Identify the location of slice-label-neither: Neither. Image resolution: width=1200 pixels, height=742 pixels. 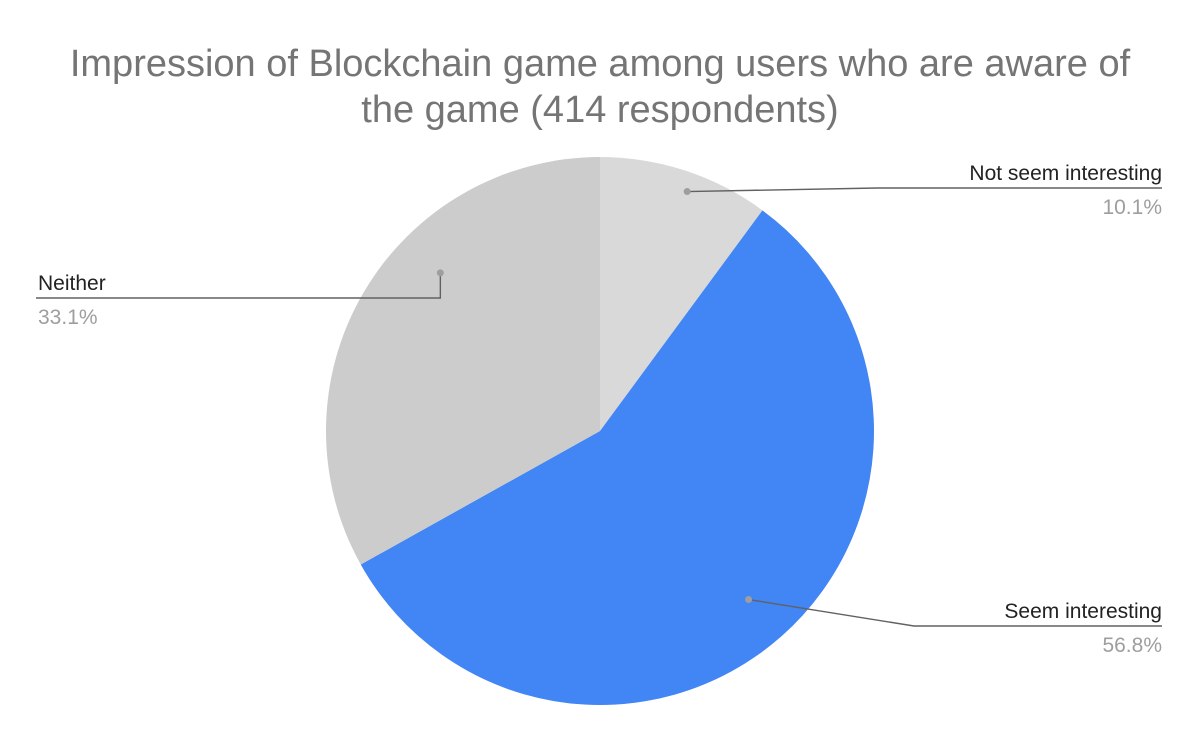
(72, 283).